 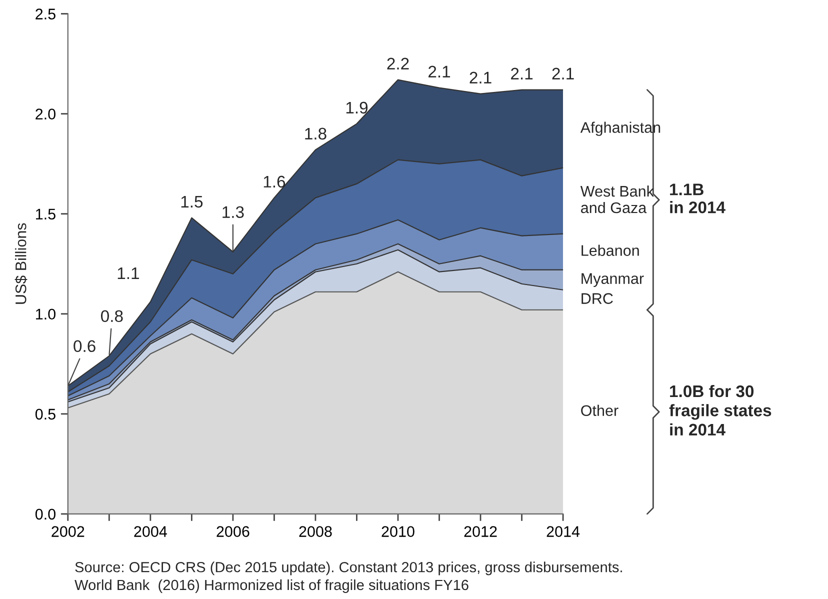 I want to click on series-label: Myanmar, so click(x=613, y=280).